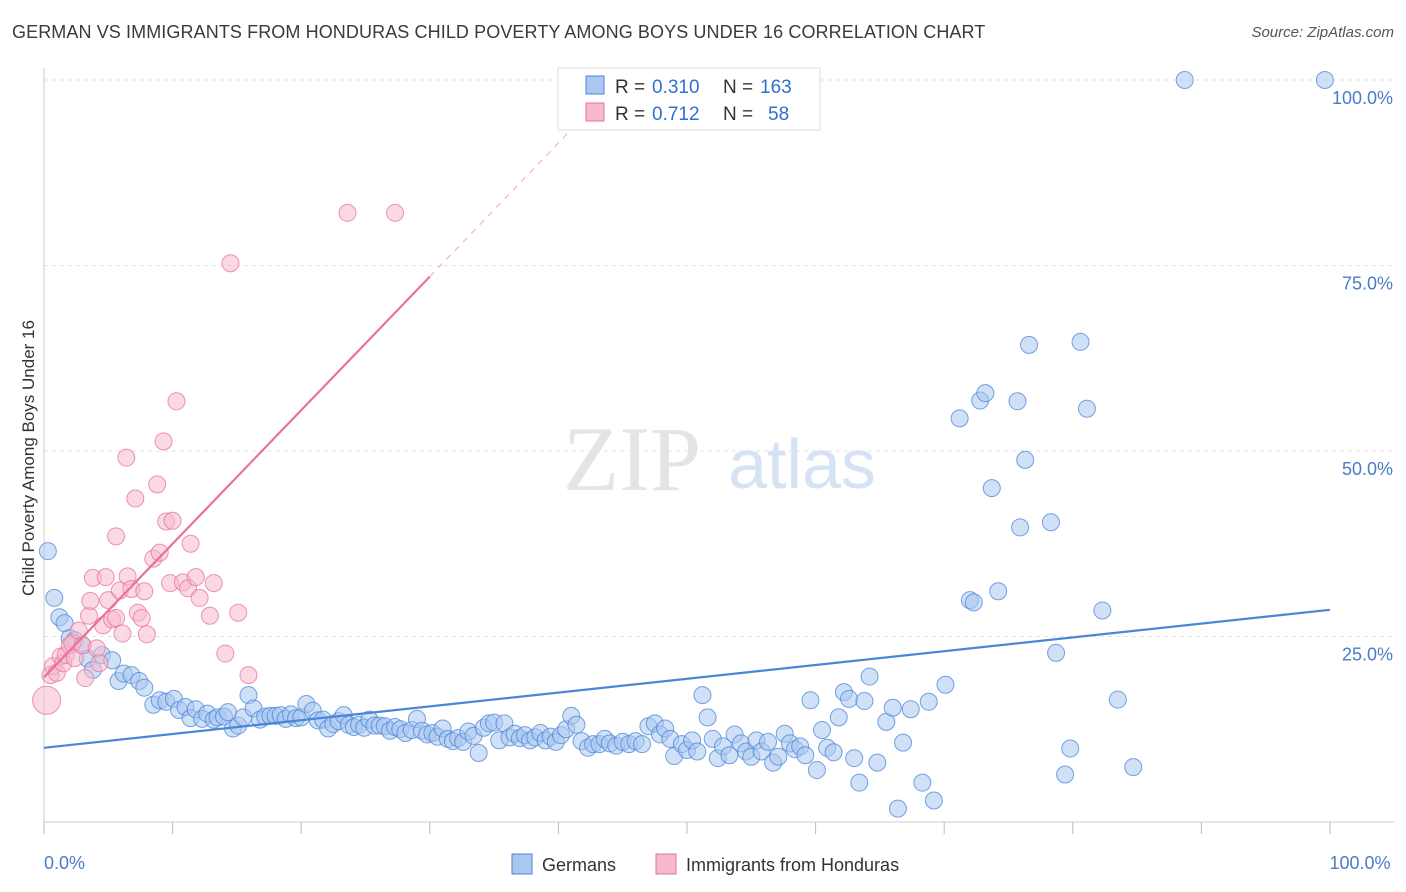 This screenshot has width=1406, height=892. I want to click on bottom-legend-germans: Germans, so click(579, 865).